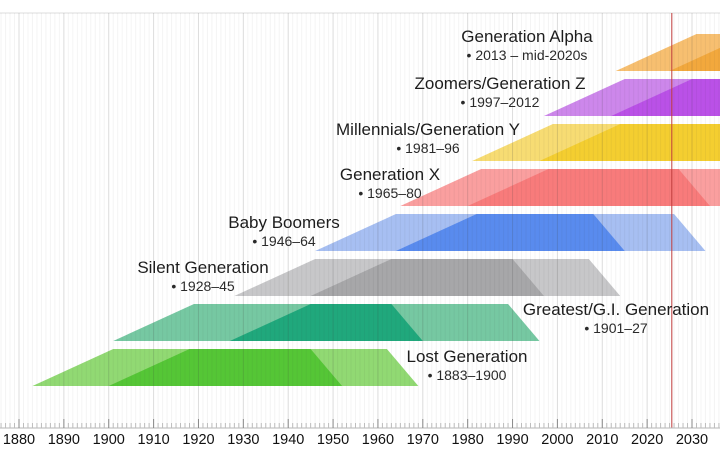  I want to click on band-generation-alpha, so click(667, 52).